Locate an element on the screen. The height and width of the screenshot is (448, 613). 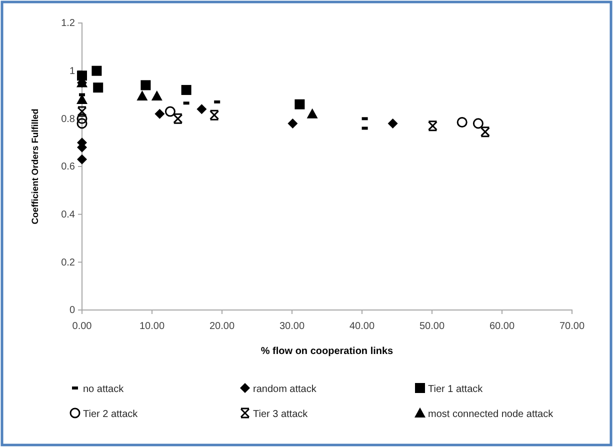
y-tick-label: 0.8 is located at coordinates (68, 119).